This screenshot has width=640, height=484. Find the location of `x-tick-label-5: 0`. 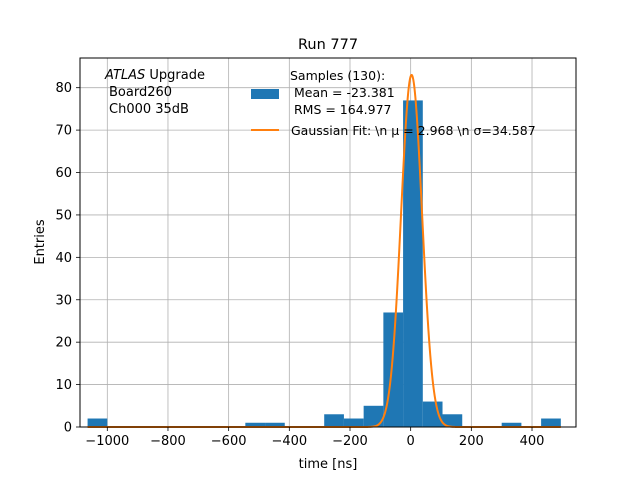

x-tick-label-5: 0 is located at coordinates (411, 441).